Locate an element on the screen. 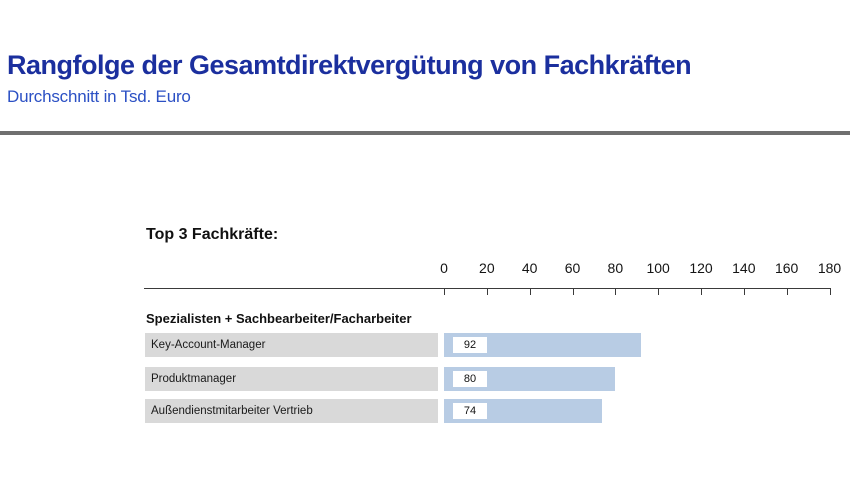  header-divider is located at coordinates (425, 133).